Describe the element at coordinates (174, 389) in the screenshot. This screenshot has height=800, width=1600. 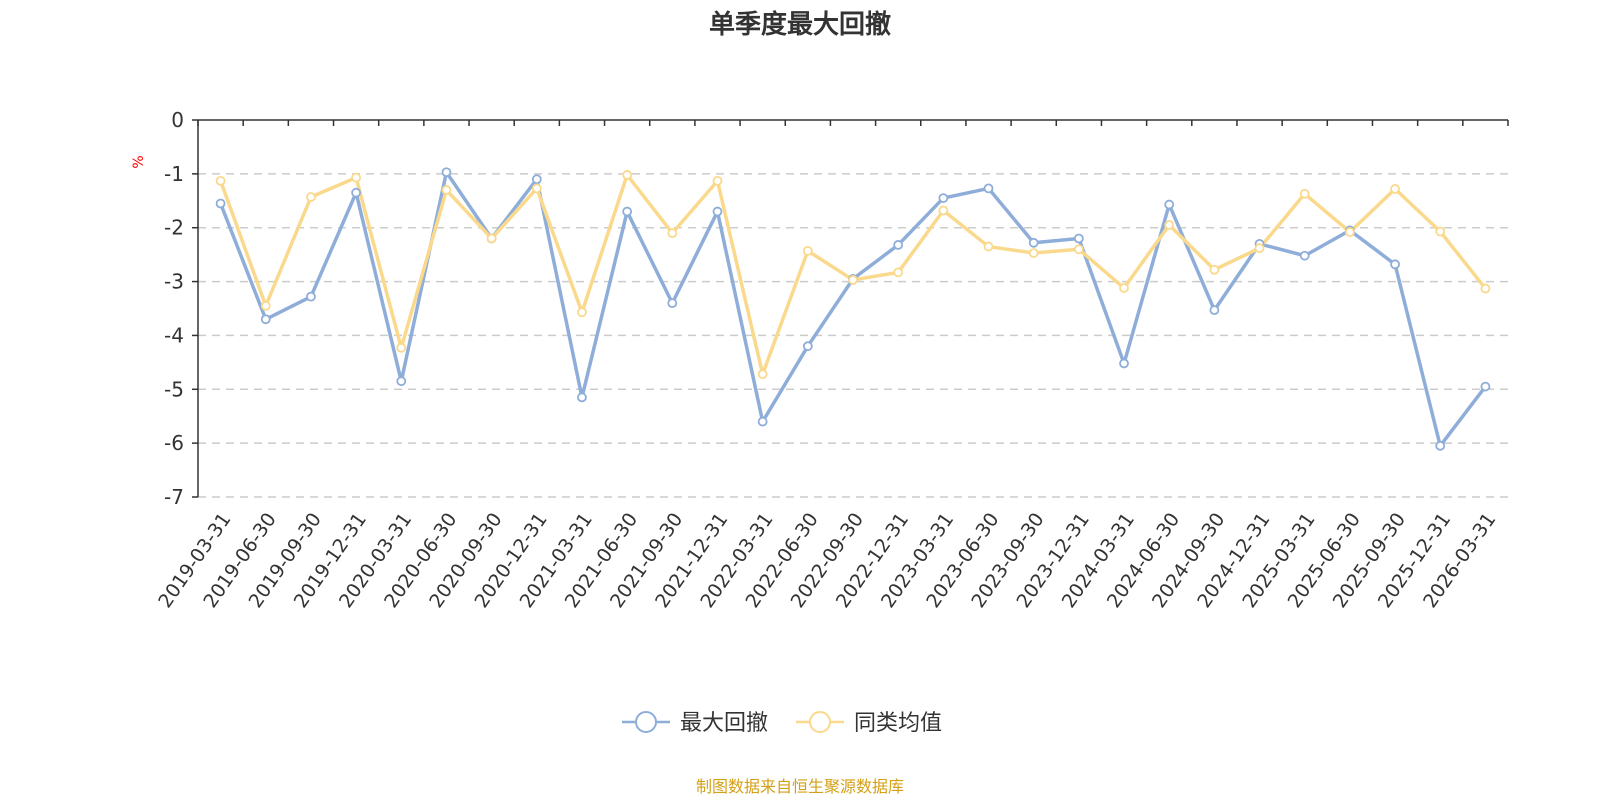
I see `y-tick-label: -5` at that location.